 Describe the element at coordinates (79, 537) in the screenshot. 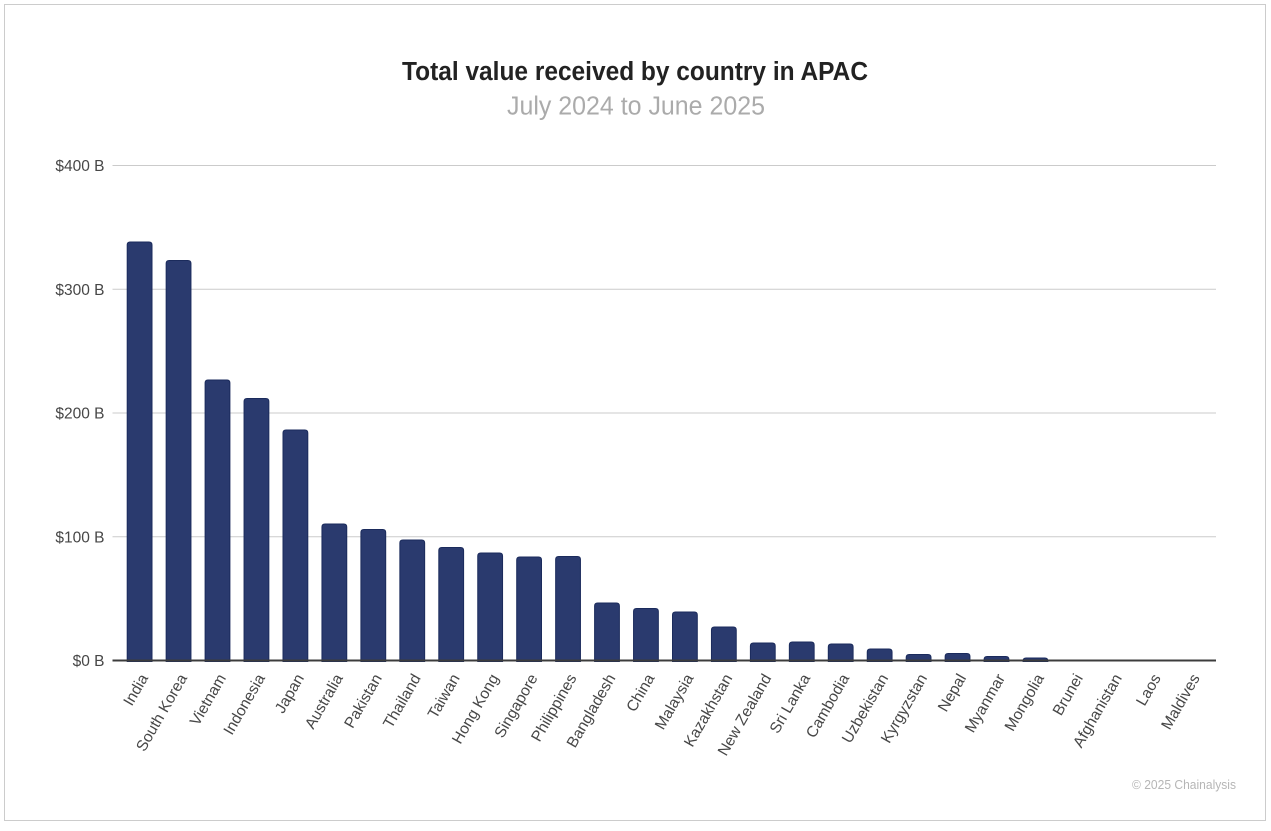

I see `svg-text: $100 B` at that location.